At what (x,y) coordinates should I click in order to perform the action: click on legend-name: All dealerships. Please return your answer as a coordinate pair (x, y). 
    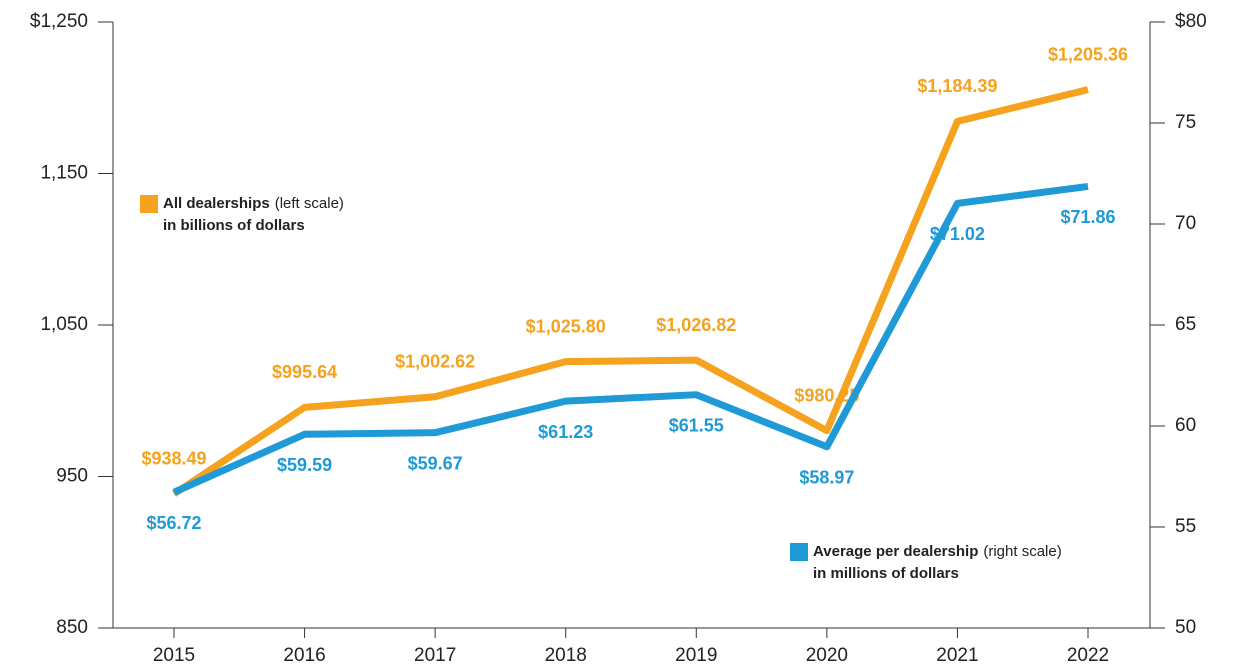
    Looking at the image, I should click on (216, 203).